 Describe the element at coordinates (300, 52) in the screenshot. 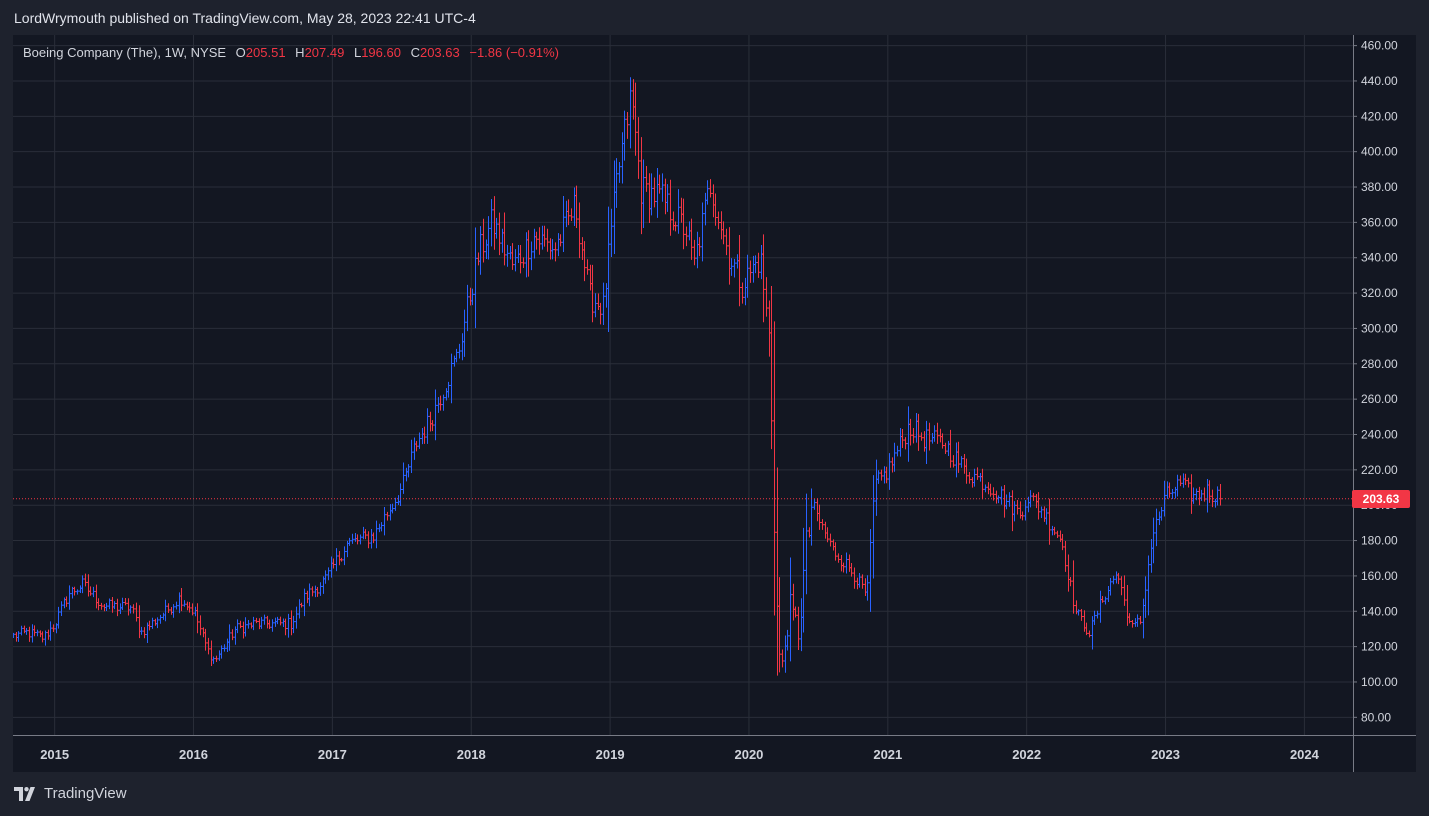

I see `high-label: H` at that location.